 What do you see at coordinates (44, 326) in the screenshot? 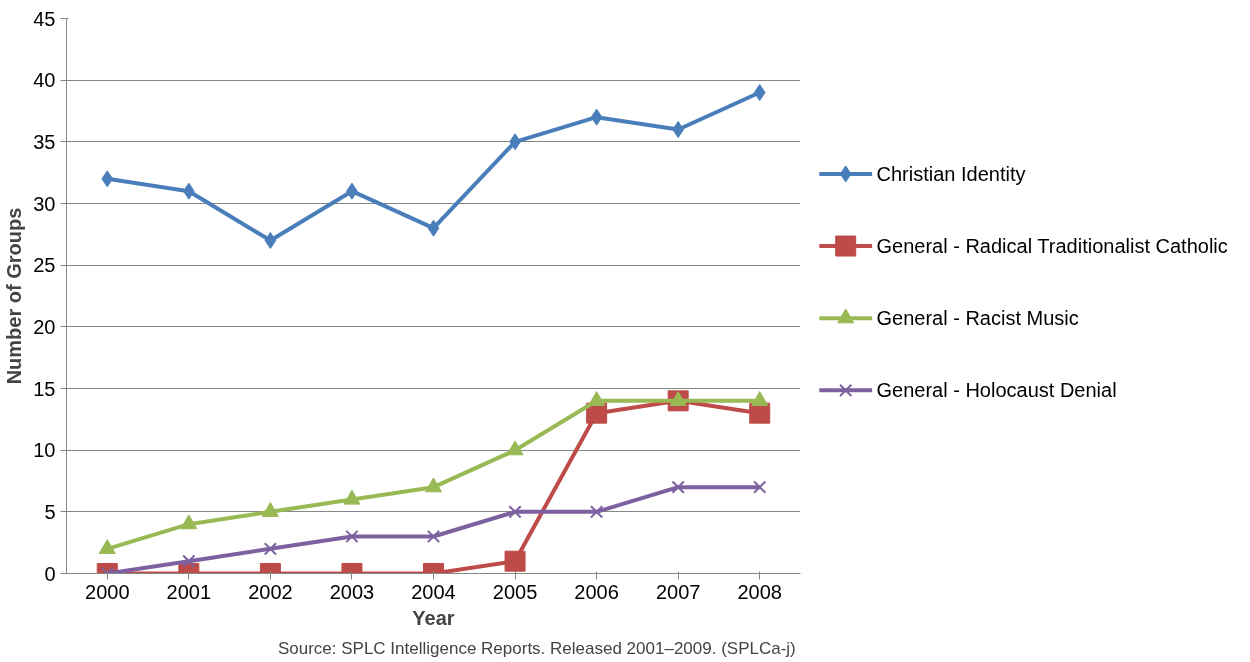
I see `y-tick-label: 20` at bounding box center [44, 326].